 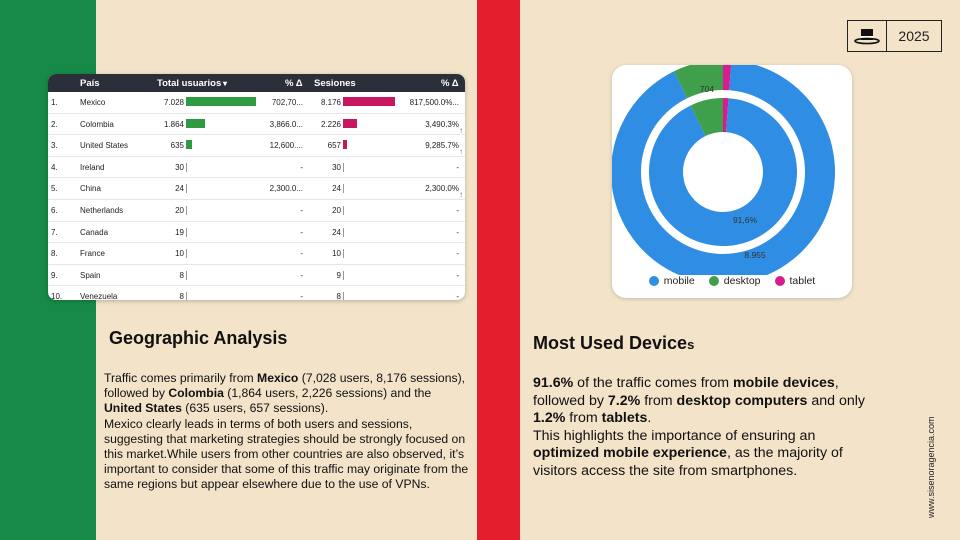 I want to click on outer-desktop-slice, so click(x=698, y=79).